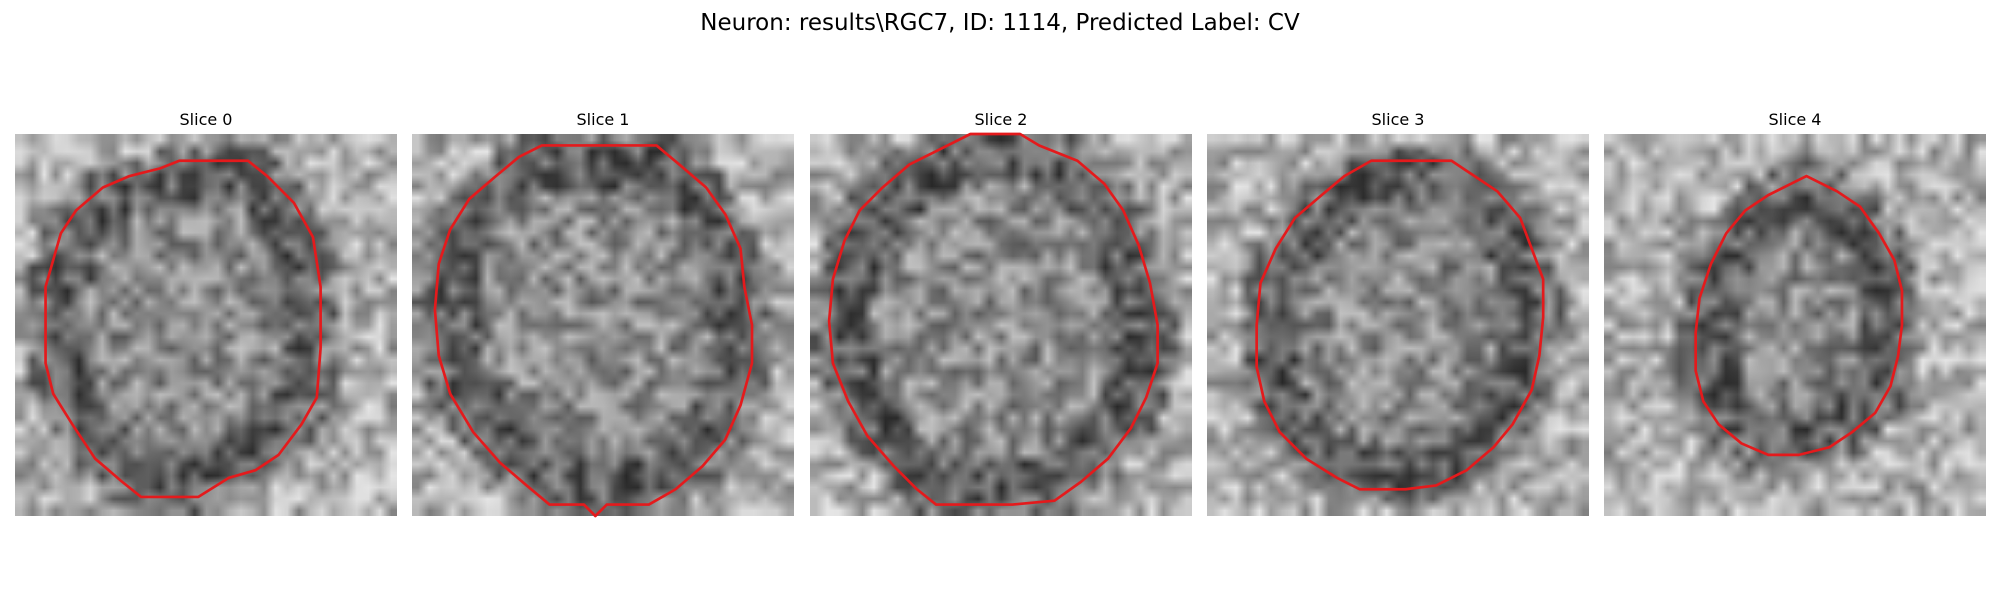 The image size is (2000, 600). I want to click on slice-title-0: Slice 0, so click(206, 119).